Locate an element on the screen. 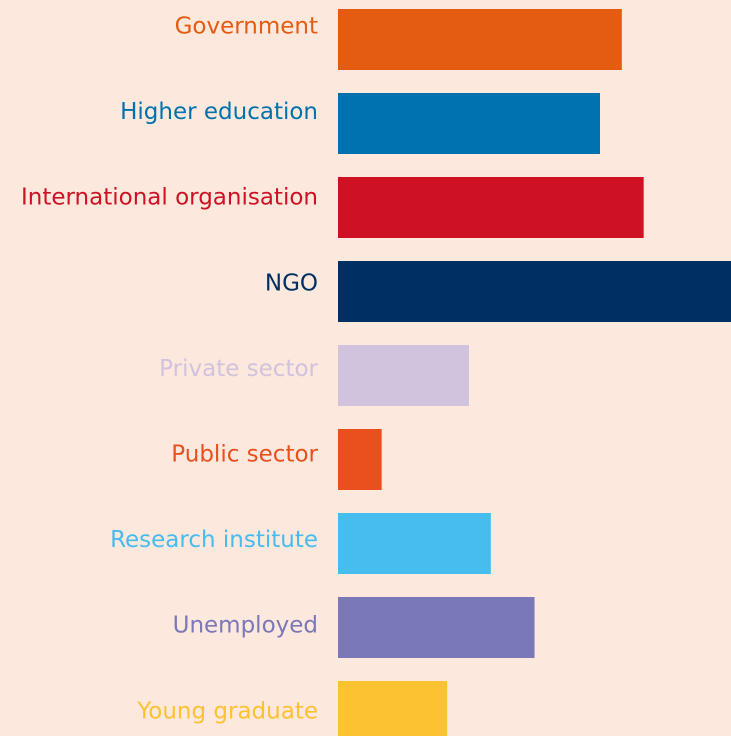 The width and height of the screenshot is (731, 736). category-label: Unemployed is located at coordinates (245, 626).